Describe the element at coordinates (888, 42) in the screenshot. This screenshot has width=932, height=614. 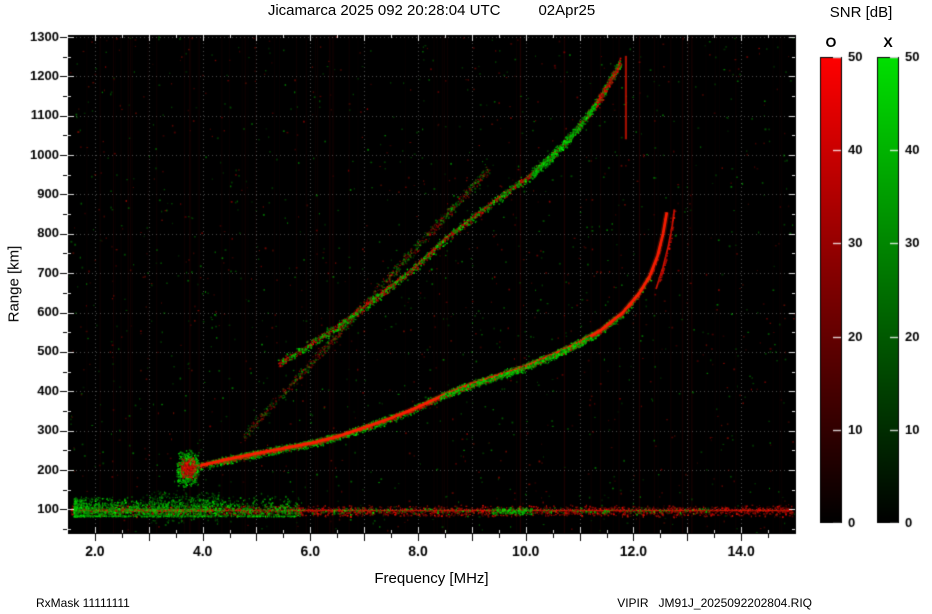
I see `colorbar-x-label: X` at that location.